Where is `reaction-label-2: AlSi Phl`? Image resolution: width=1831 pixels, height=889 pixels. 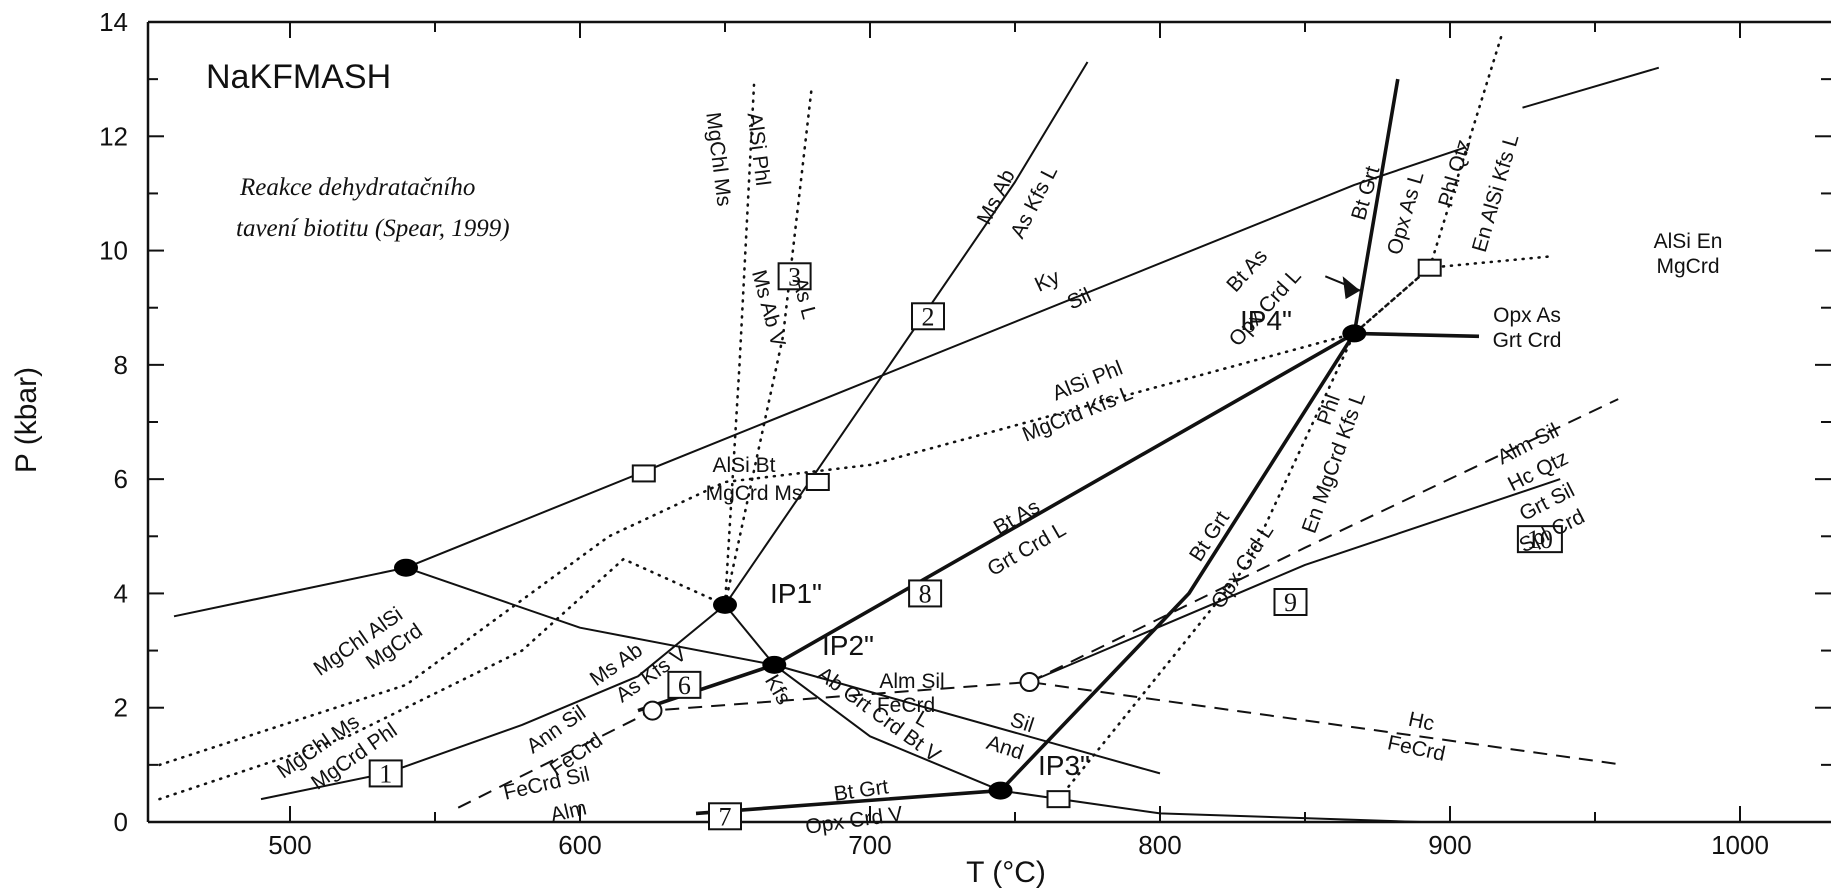
reaction-label-2: AlSi Phl is located at coordinates (759, 149).